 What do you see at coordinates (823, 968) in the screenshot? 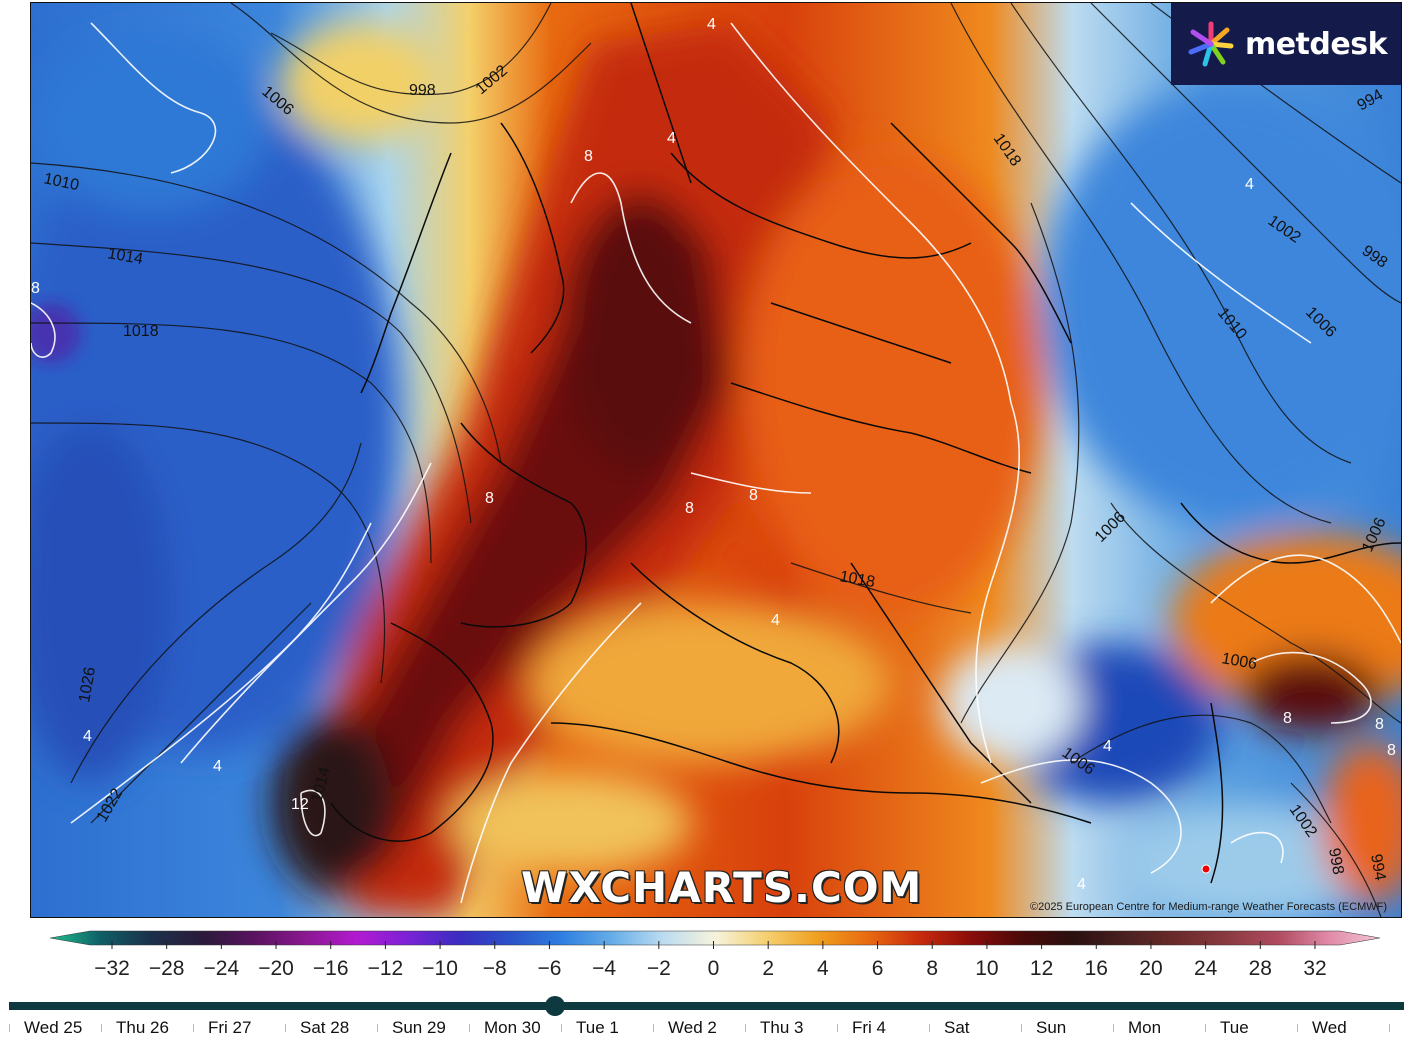
I see `colorbar-tick-label: 4` at bounding box center [823, 968].